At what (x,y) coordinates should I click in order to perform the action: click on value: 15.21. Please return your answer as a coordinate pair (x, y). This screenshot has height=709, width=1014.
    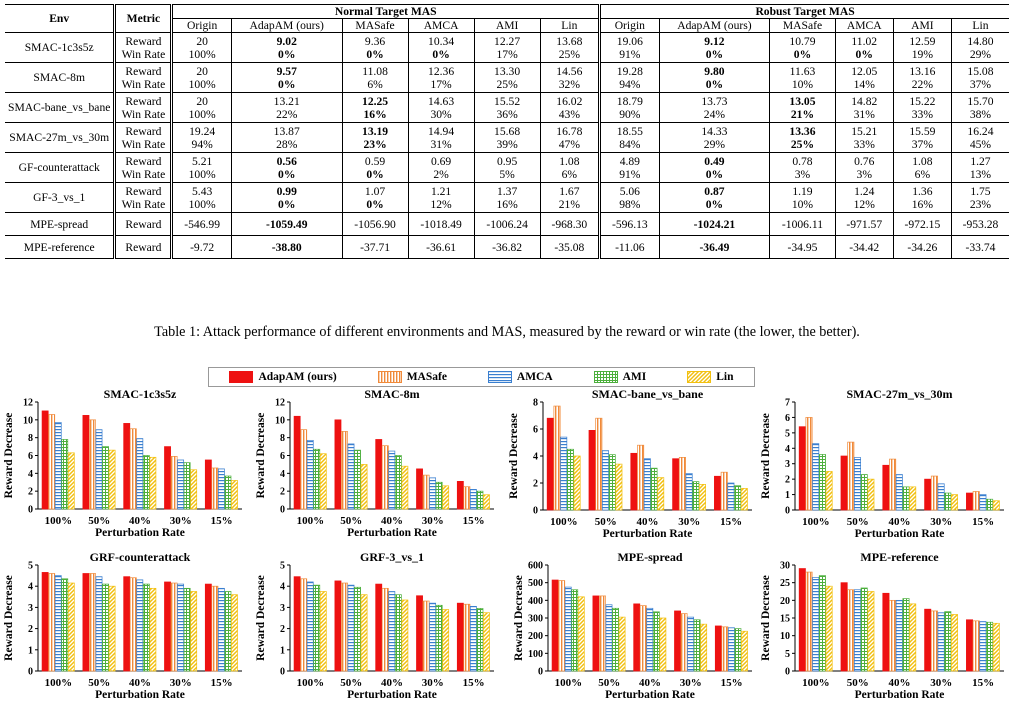
    Looking at the image, I should click on (864, 131).